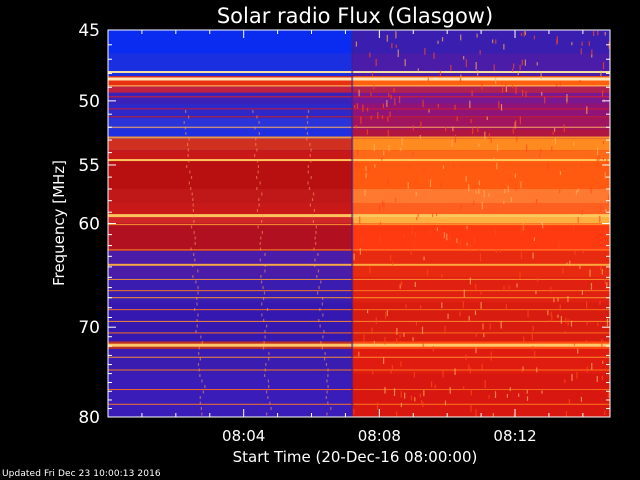 Image resolution: width=640 pixels, height=480 pixels. What do you see at coordinates (352, 223) in the screenshot?
I see `transition-edge` at bounding box center [352, 223].